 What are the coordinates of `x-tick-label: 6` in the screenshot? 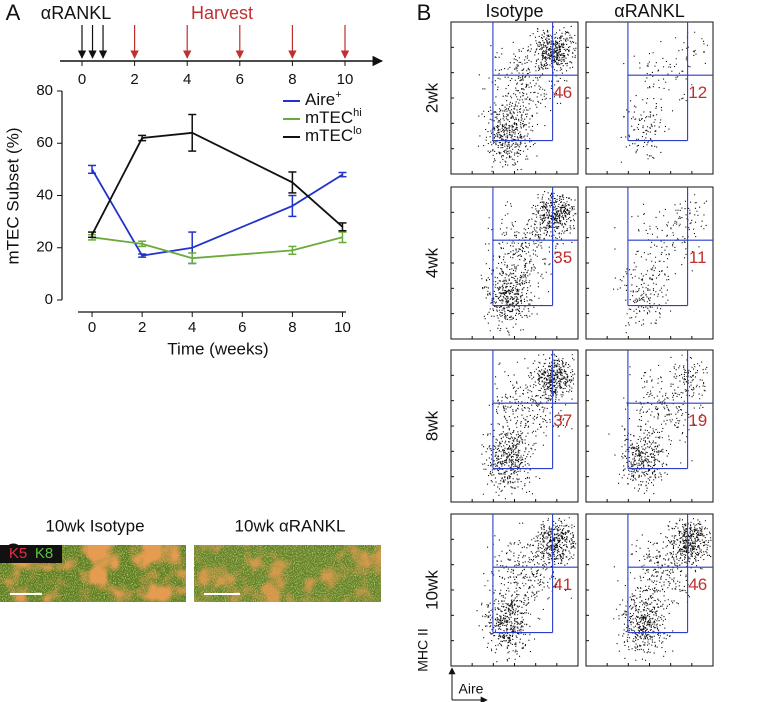 It's located at (242, 327).